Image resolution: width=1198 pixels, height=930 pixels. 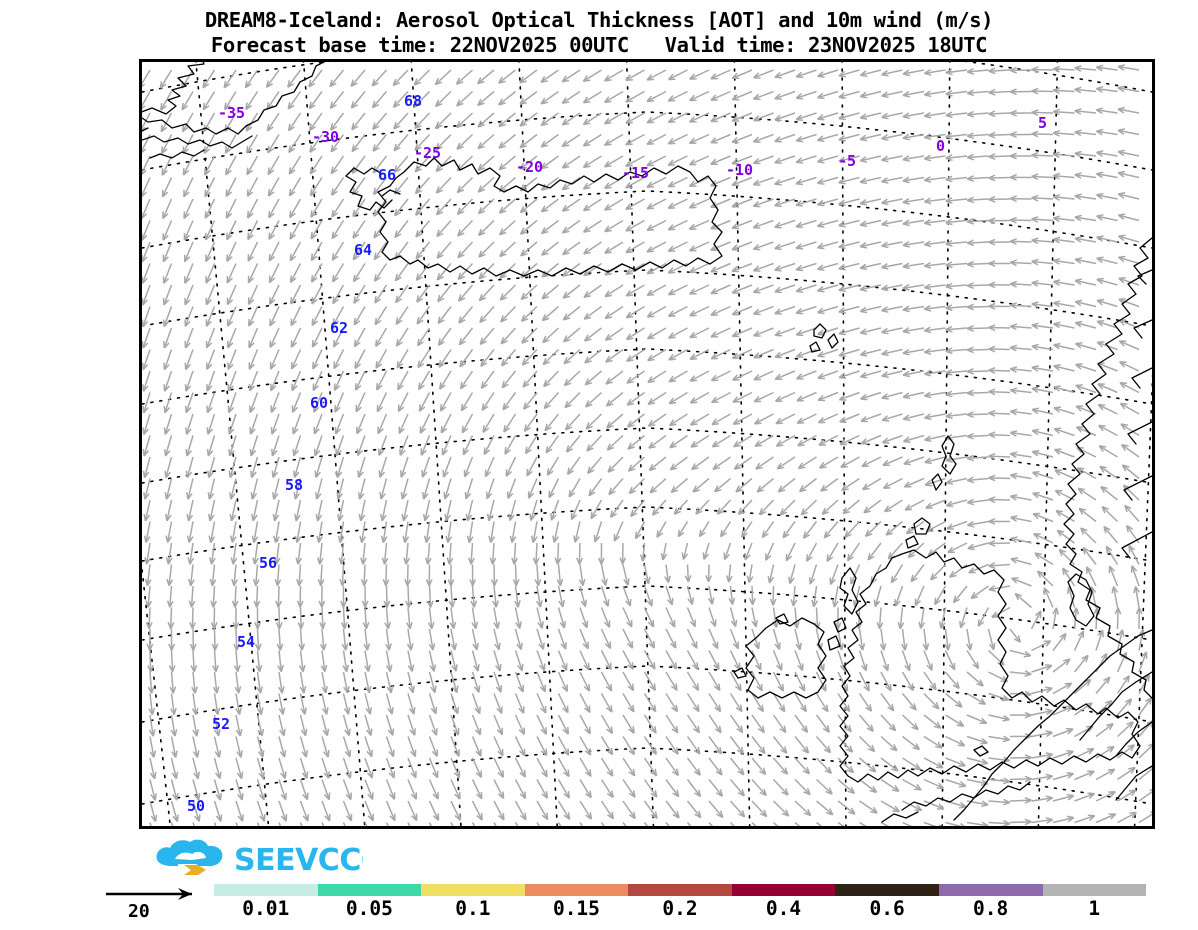 What do you see at coordinates (234, 98) in the screenshot?
I see `coastline-greenland` at bounding box center [234, 98].